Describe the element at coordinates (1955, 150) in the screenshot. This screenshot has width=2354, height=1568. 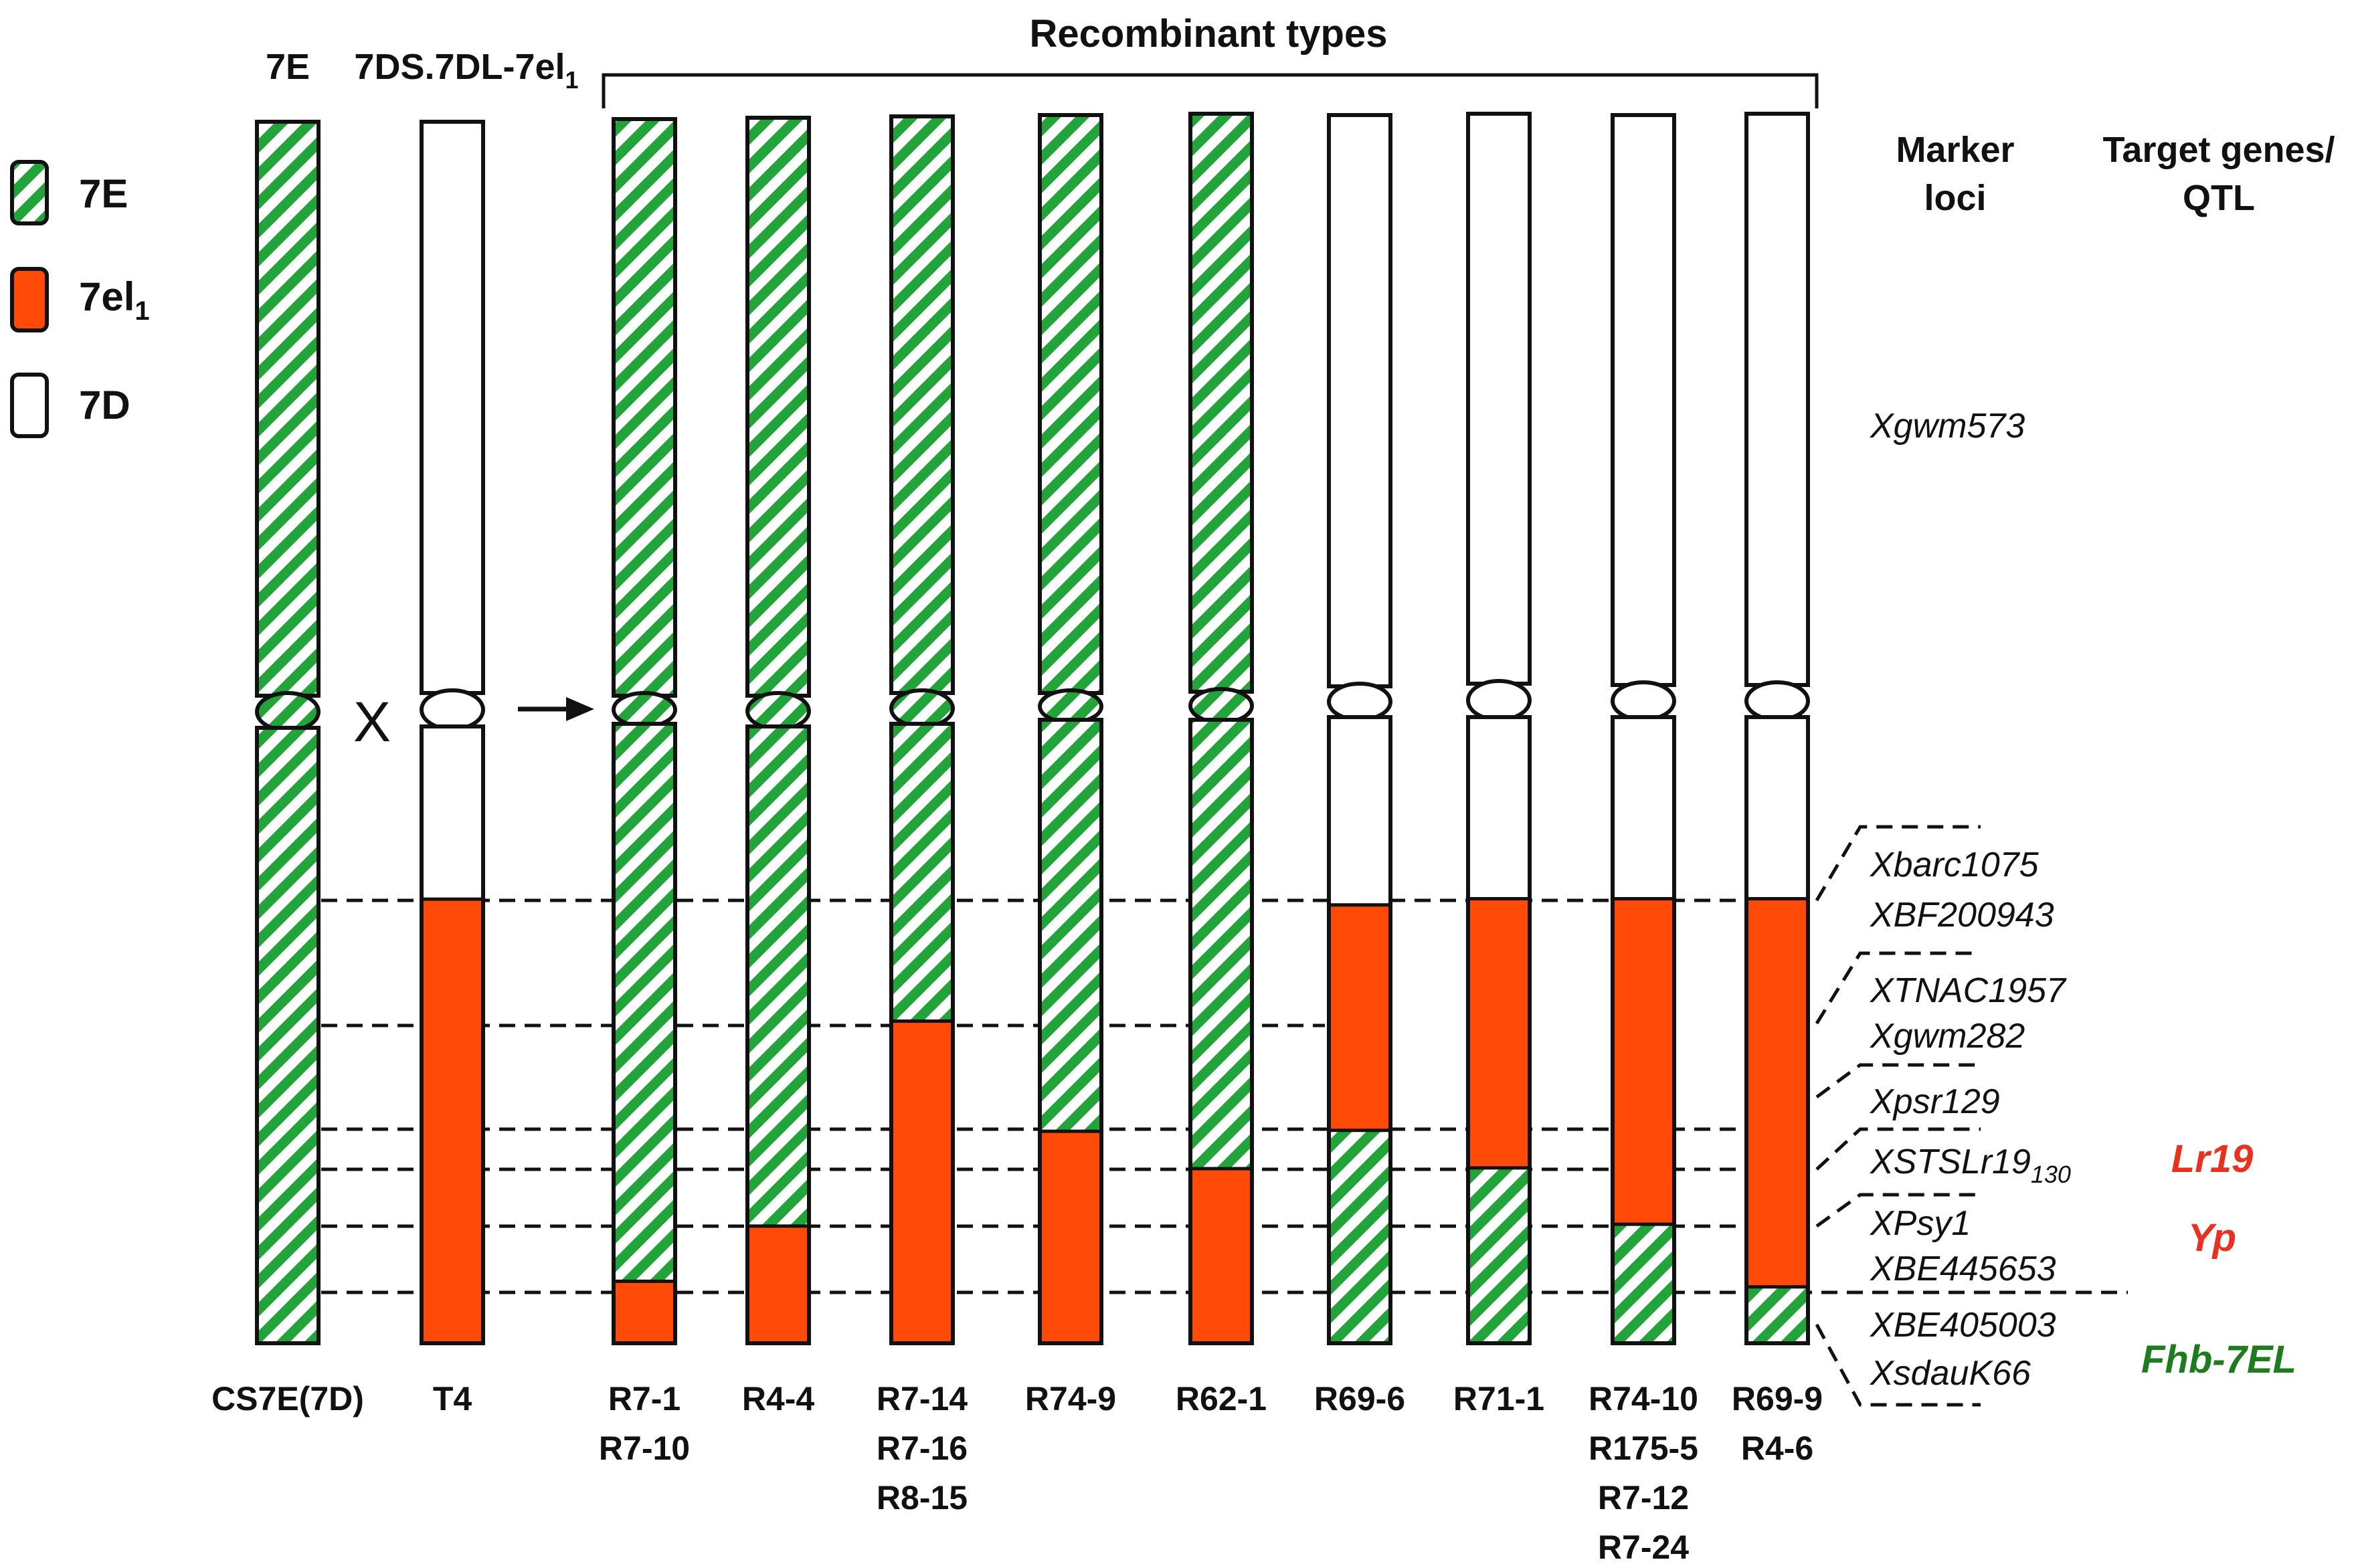
I see `marker-header-line1: Marker` at that location.